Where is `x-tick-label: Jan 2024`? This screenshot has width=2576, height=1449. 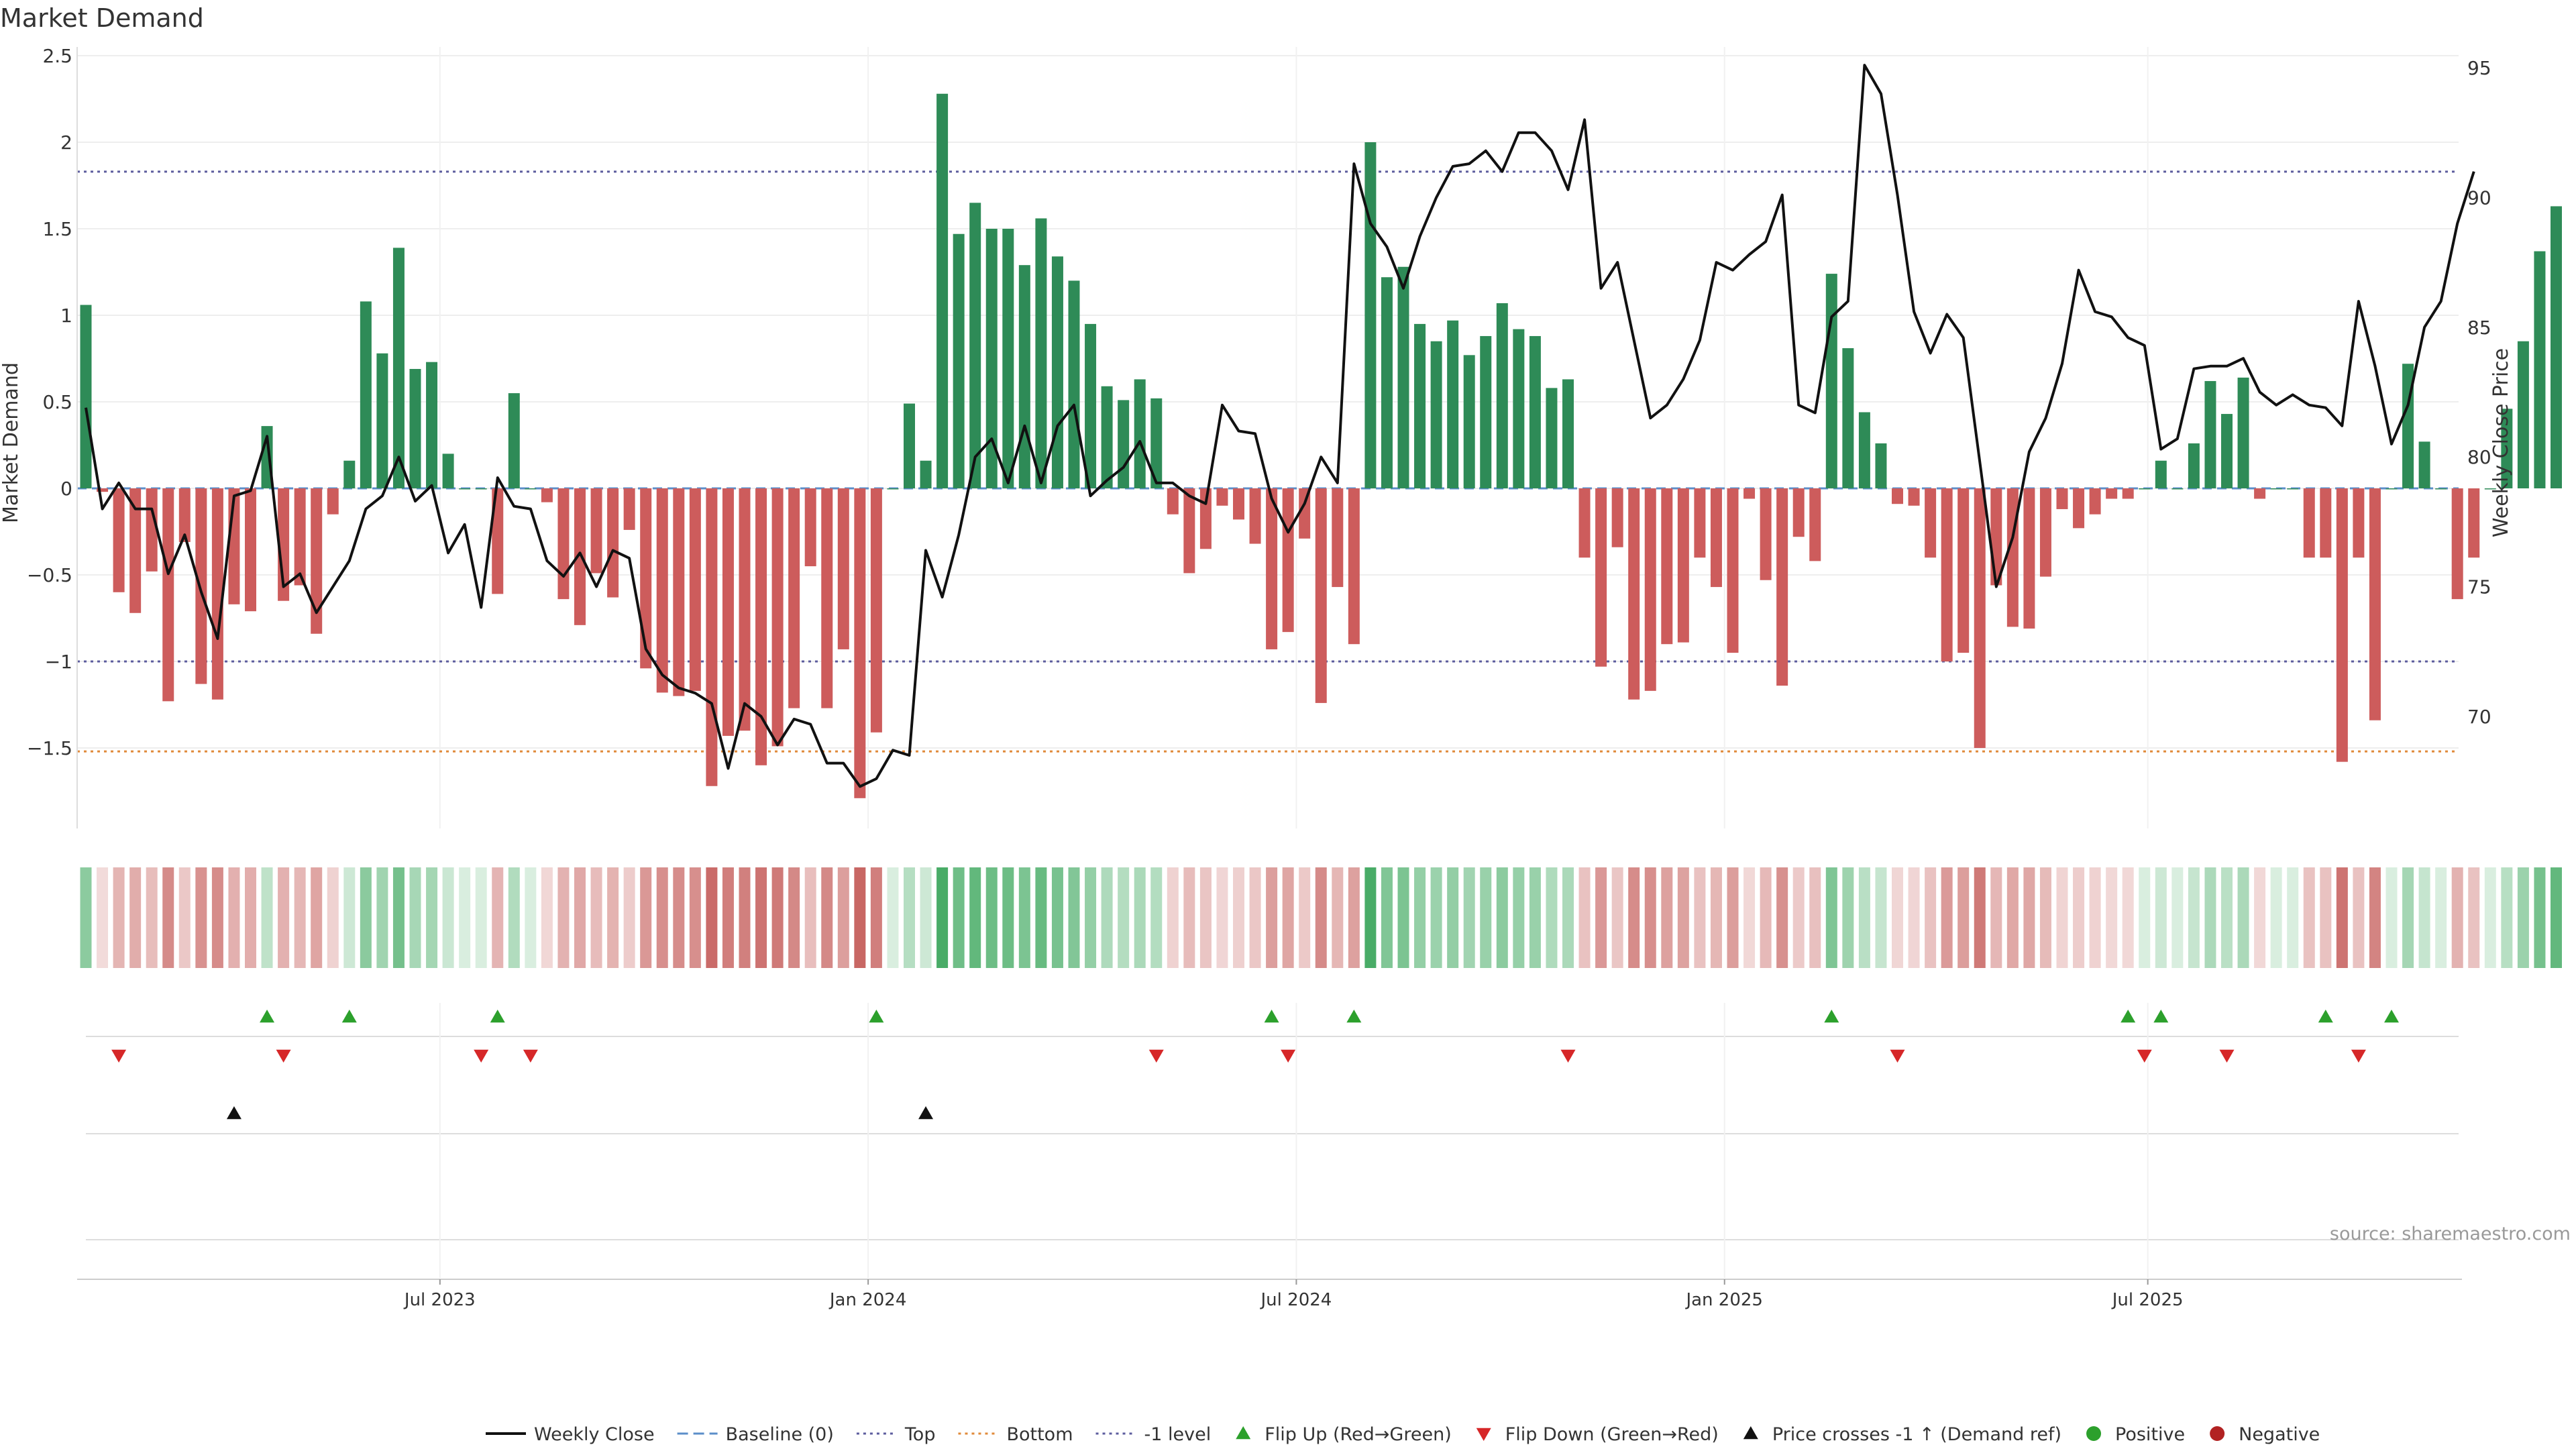 x-tick-label: Jan 2024 is located at coordinates (867, 1300).